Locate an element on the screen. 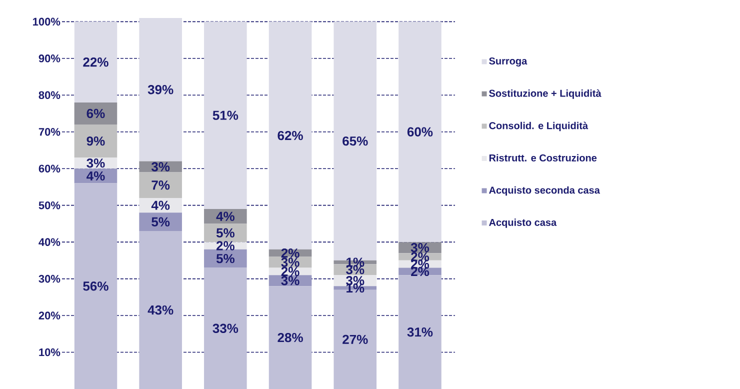 The image size is (740, 389). data-label: 6% is located at coordinates (95, 113).